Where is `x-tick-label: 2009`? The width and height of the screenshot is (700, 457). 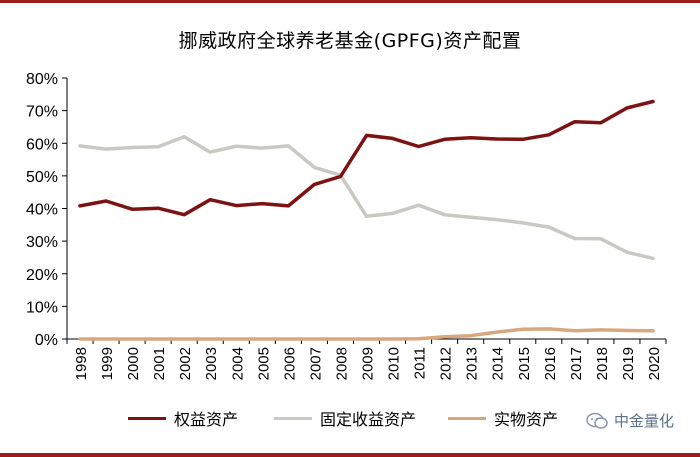
x-tick-label: 2009 is located at coordinates (368, 363).